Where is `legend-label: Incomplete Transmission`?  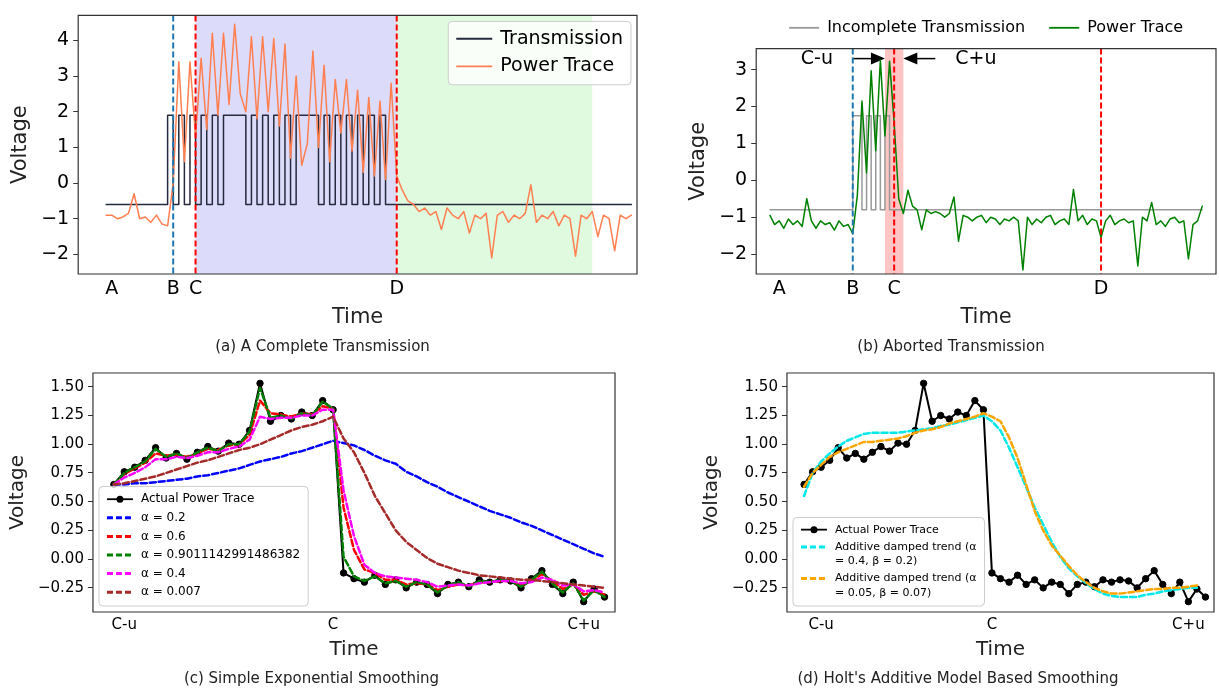 legend-label: Incomplete Transmission is located at coordinates (926, 26).